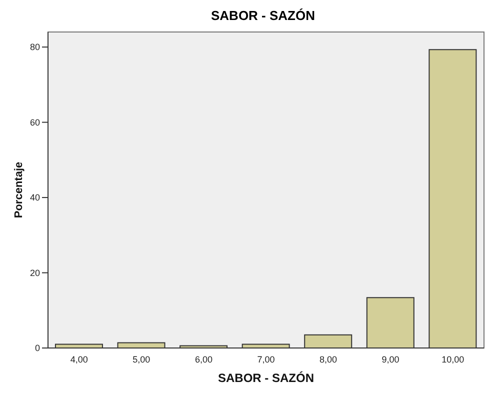 The width and height of the screenshot is (496, 401). I want to click on y-tick-label: 60, so click(35, 122).